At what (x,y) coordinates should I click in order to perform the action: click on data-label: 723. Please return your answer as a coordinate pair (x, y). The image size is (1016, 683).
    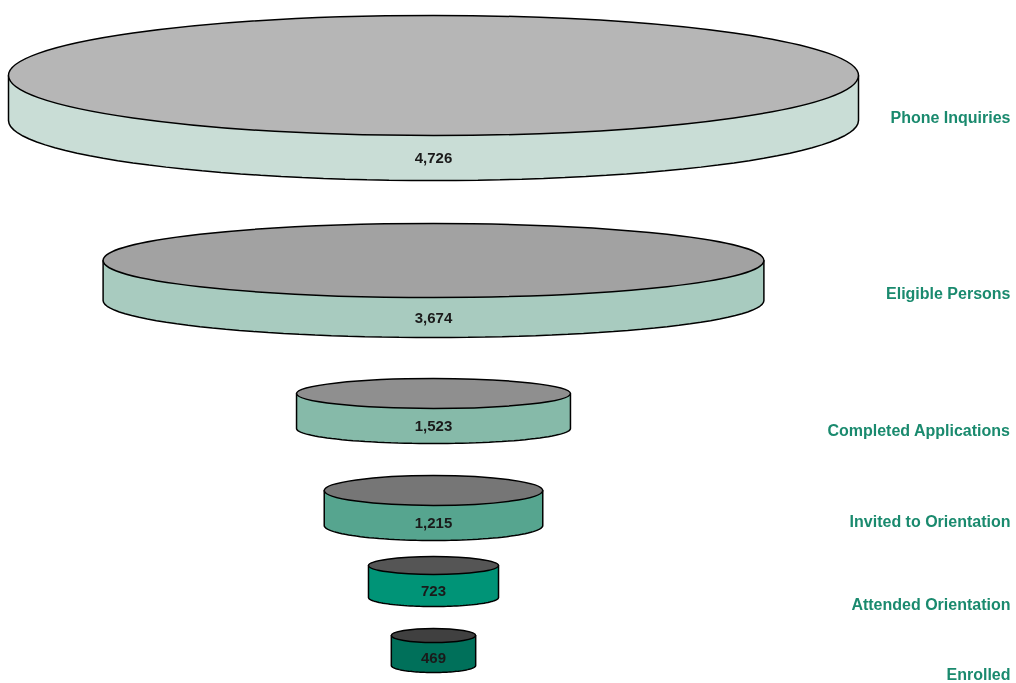
    Looking at the image, I should click on (433, 590).